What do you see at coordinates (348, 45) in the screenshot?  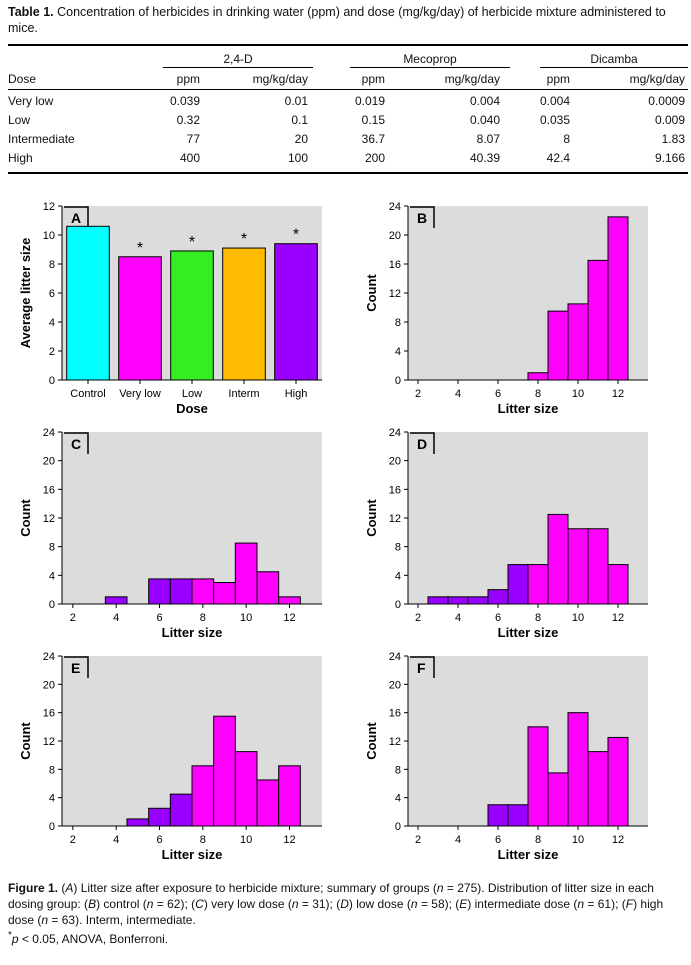 I see `table-top-rule` at bounding box center [348, 45].